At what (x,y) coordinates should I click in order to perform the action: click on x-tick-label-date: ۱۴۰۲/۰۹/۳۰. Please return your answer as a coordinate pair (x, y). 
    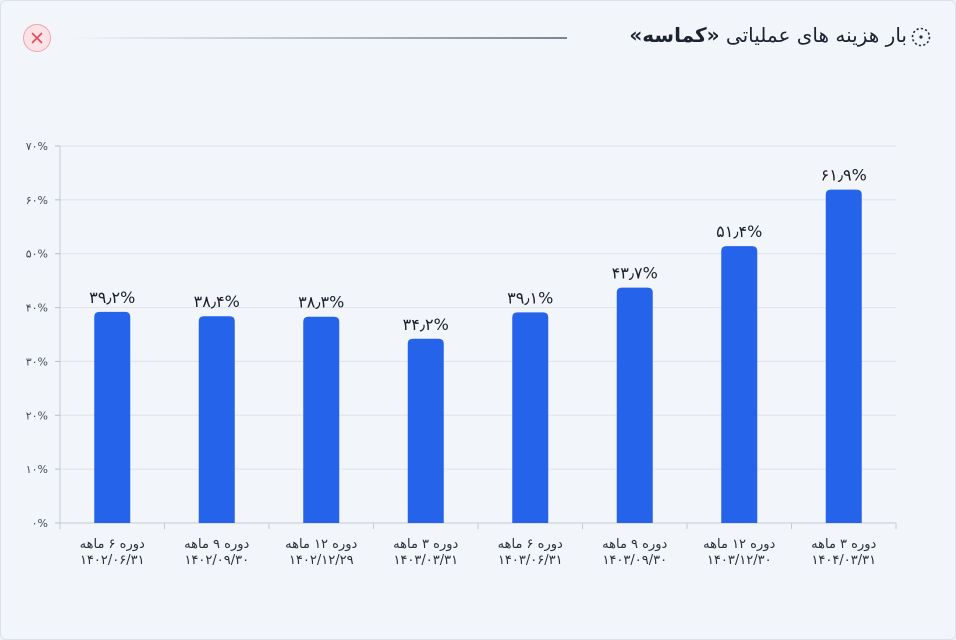
    Looking at the image, I should click on (216, 560).